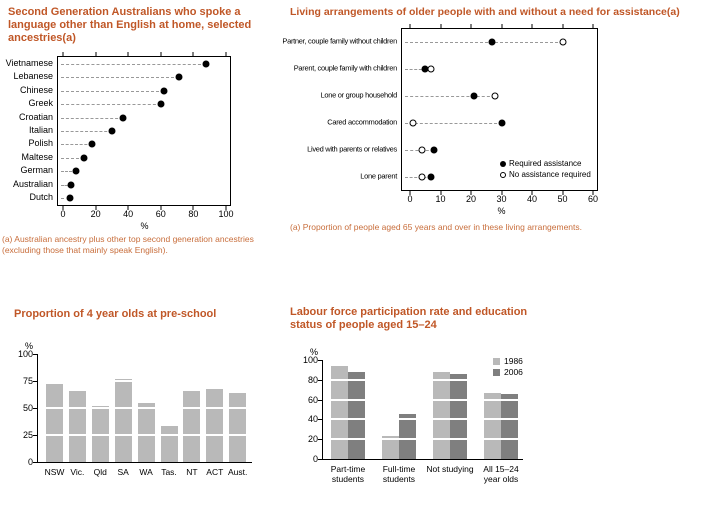 Image resolution: width=707 pixels, height=531 pixels. I want to click on plot-area: 0 20 40 60 80 100%, so click(145, 141).